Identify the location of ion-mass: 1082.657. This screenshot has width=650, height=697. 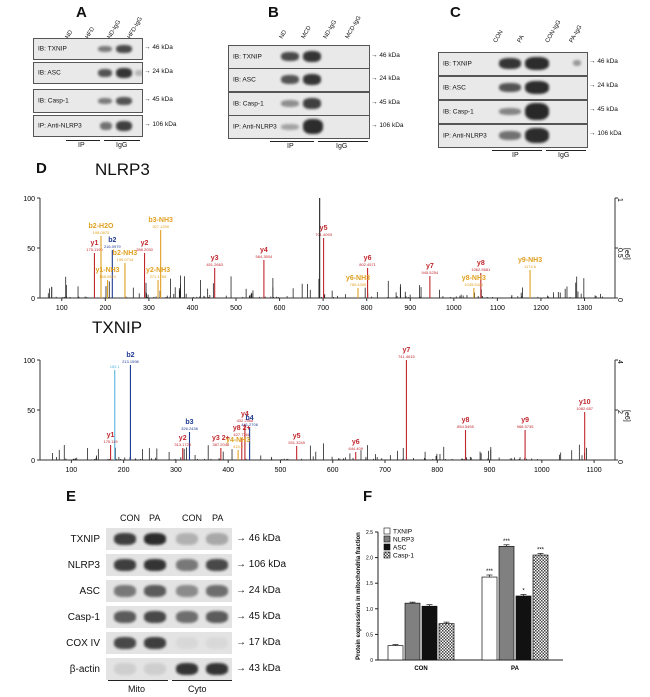
(584, 408).